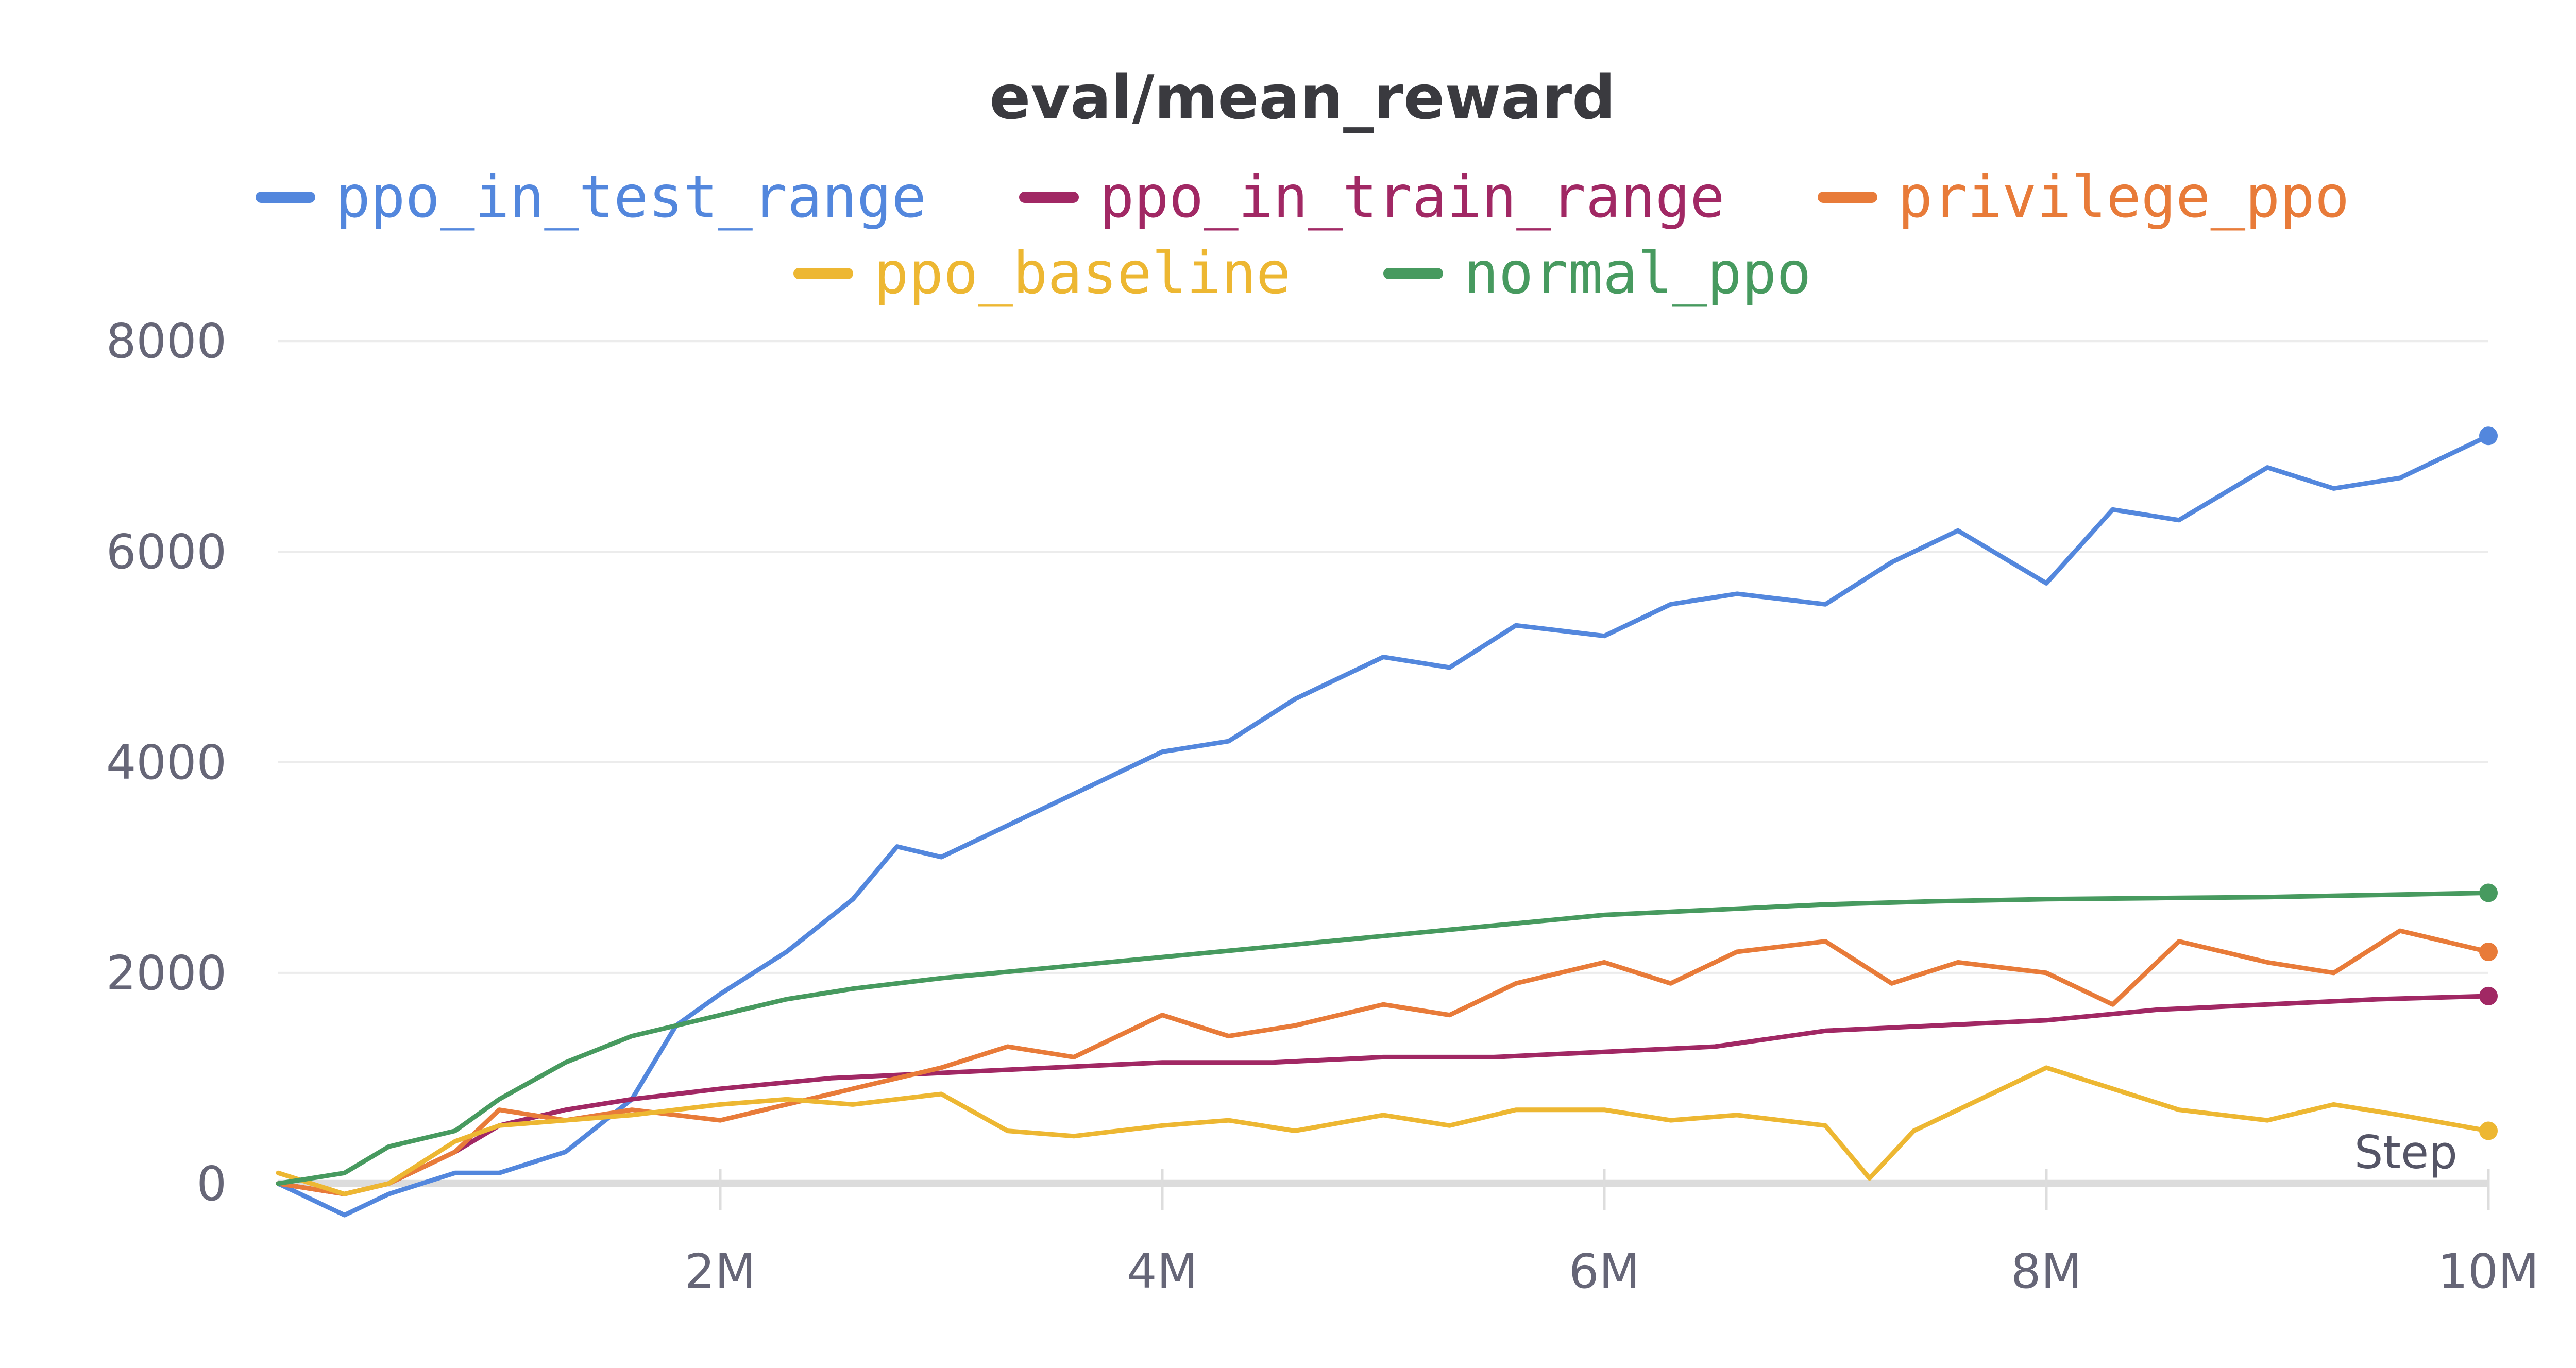  Describe the element at coordinates (167, 973) in the screenshot. I see `y-tick-label: 2000` at that location.